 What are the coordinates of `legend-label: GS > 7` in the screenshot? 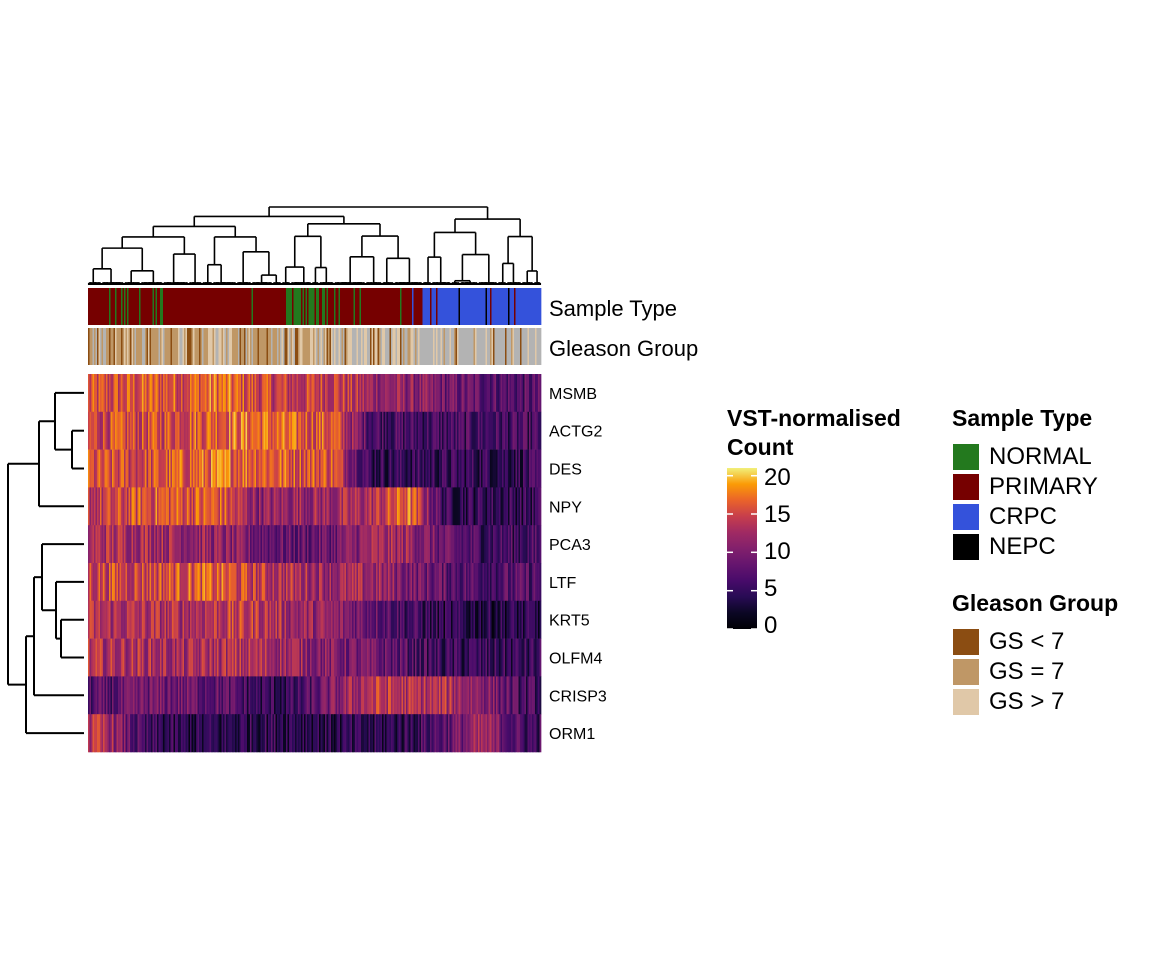 It's located at (1027, 701).